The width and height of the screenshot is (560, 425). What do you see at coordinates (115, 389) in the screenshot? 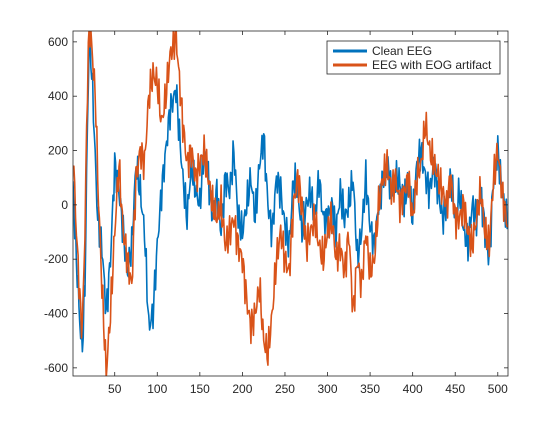
I see `x-tick-label: 50` at bounding box center [115, 389].